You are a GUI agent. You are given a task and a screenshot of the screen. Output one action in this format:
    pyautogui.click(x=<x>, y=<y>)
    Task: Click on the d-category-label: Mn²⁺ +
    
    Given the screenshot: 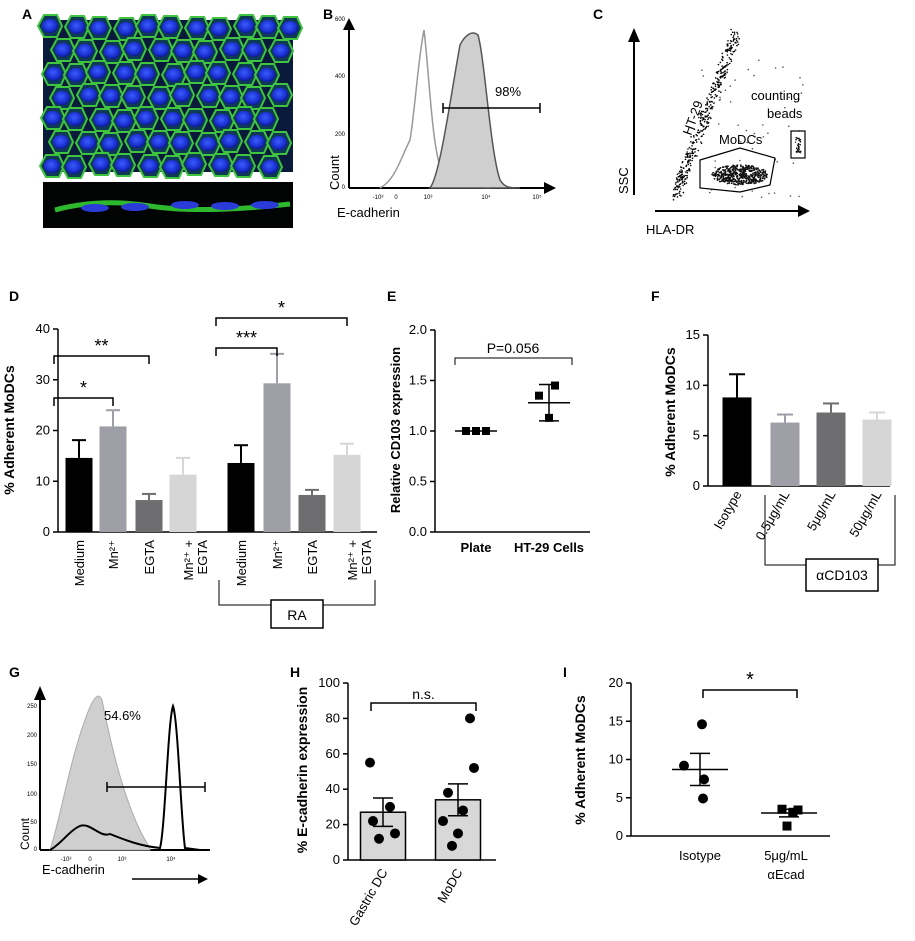 What is the action you would take?
    pyautogui.click(x=352, y=560)
    